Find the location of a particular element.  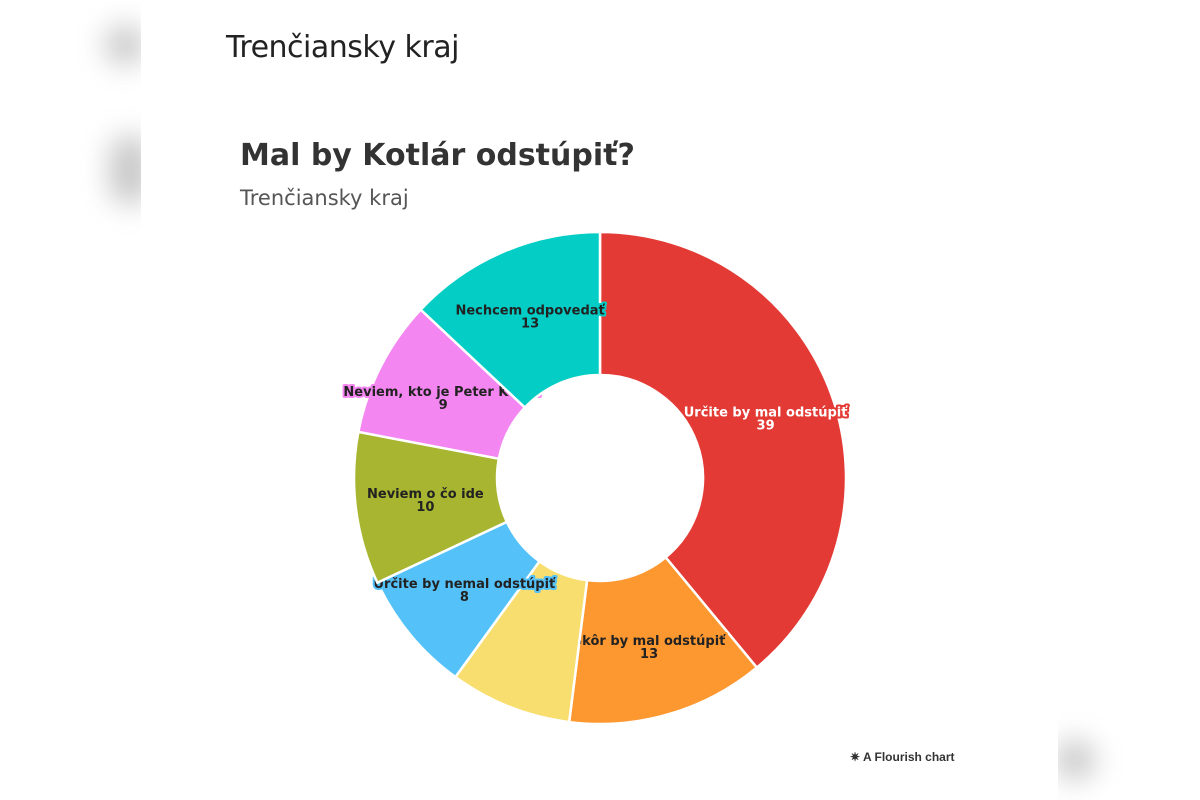

page-heading: Trenčiansky kraj is located at coordinates (342, 47).